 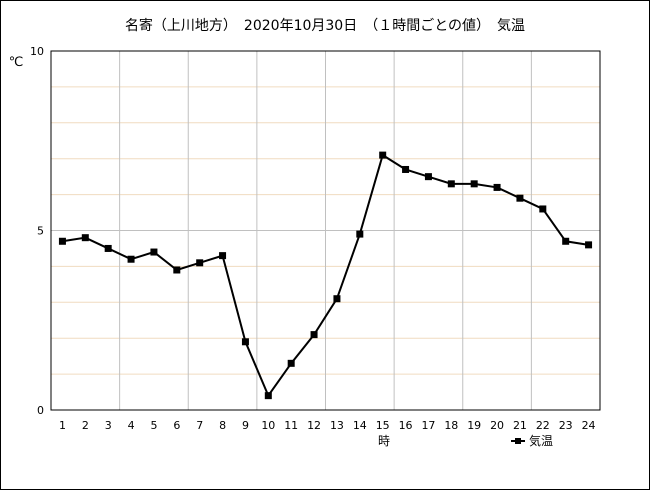 What do you see at coordinates (518, 441) in the screenshot?
I see `legend-marker` at bounding box center [518, 441].